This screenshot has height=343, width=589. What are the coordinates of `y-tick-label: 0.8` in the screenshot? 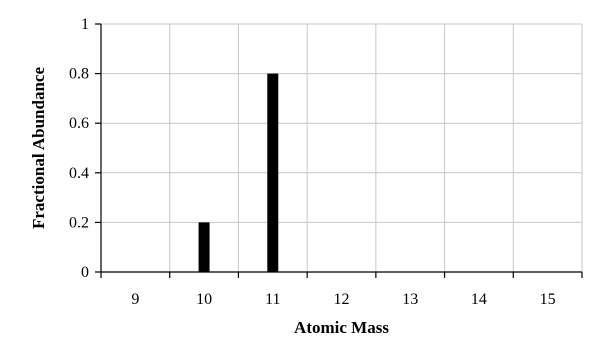 It's located at (79, 74).